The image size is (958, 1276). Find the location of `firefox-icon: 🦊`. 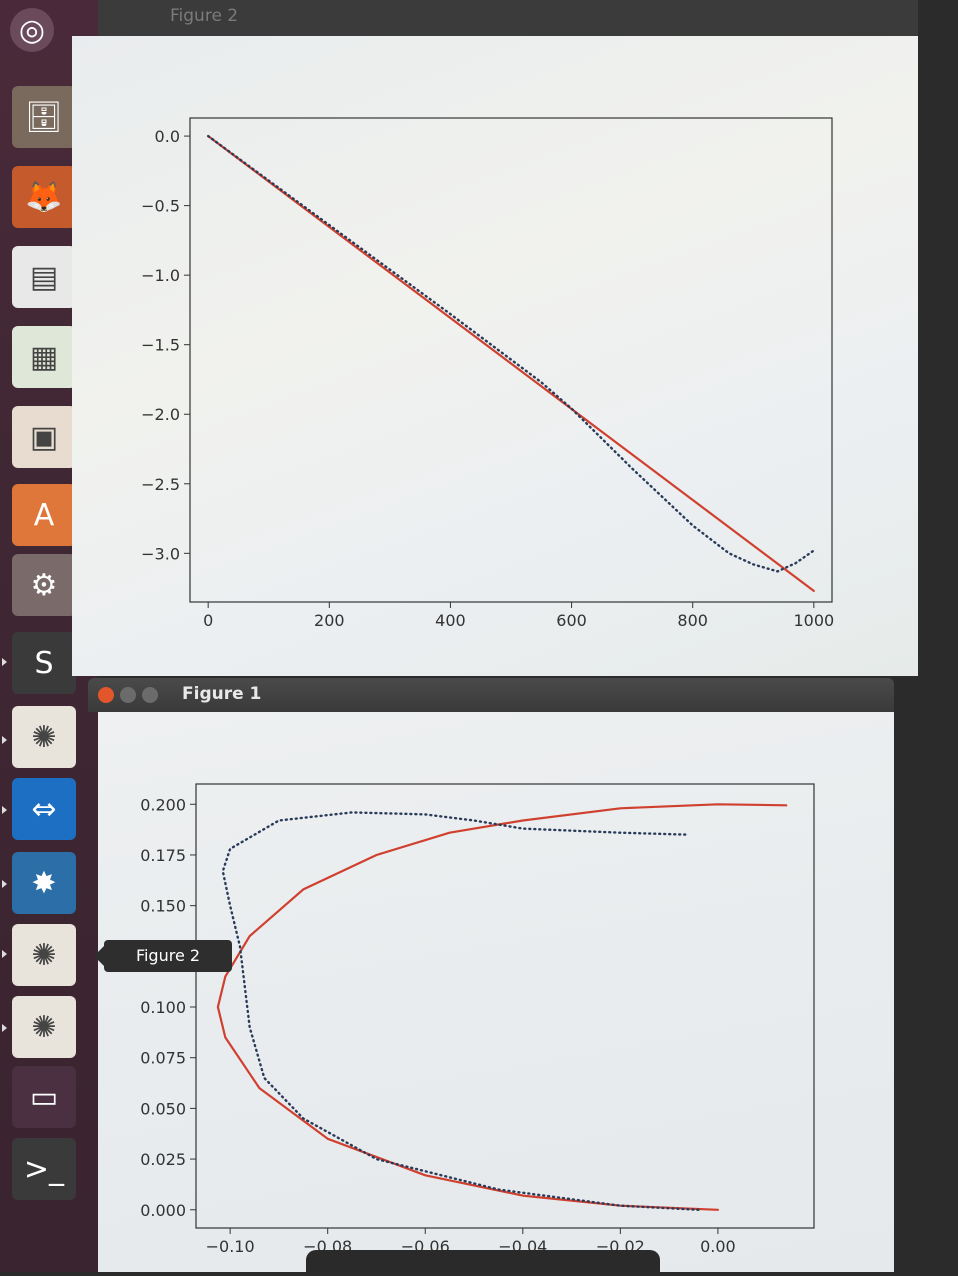

firefox-icon: 🦊 is located at coordinates (44, 197).